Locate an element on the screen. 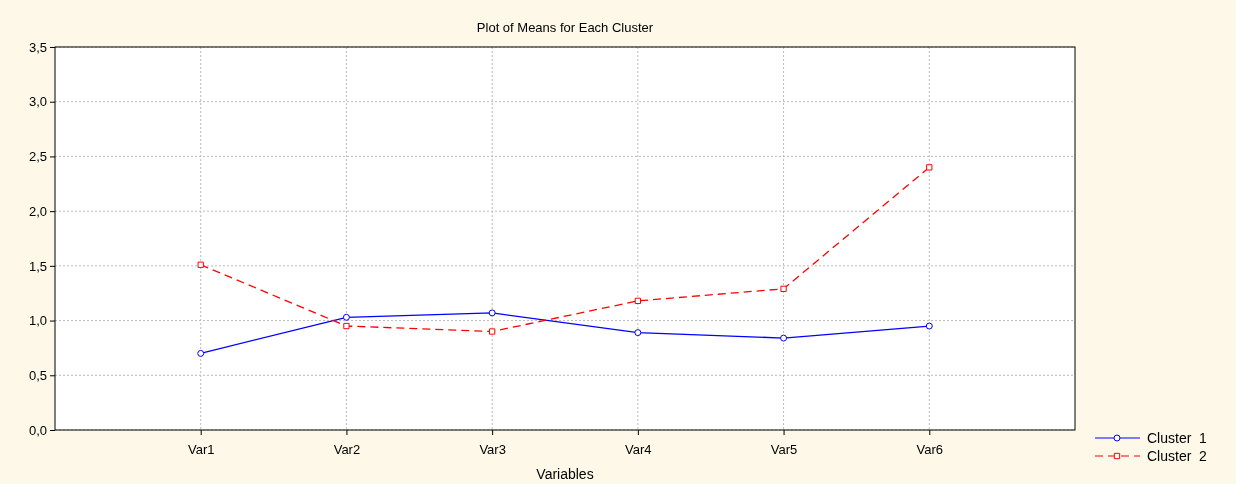 The width and height of the screenshot is (1236, 484). chart-title: Plot of Means for Each Cluster is located at coordinates (565, 27).